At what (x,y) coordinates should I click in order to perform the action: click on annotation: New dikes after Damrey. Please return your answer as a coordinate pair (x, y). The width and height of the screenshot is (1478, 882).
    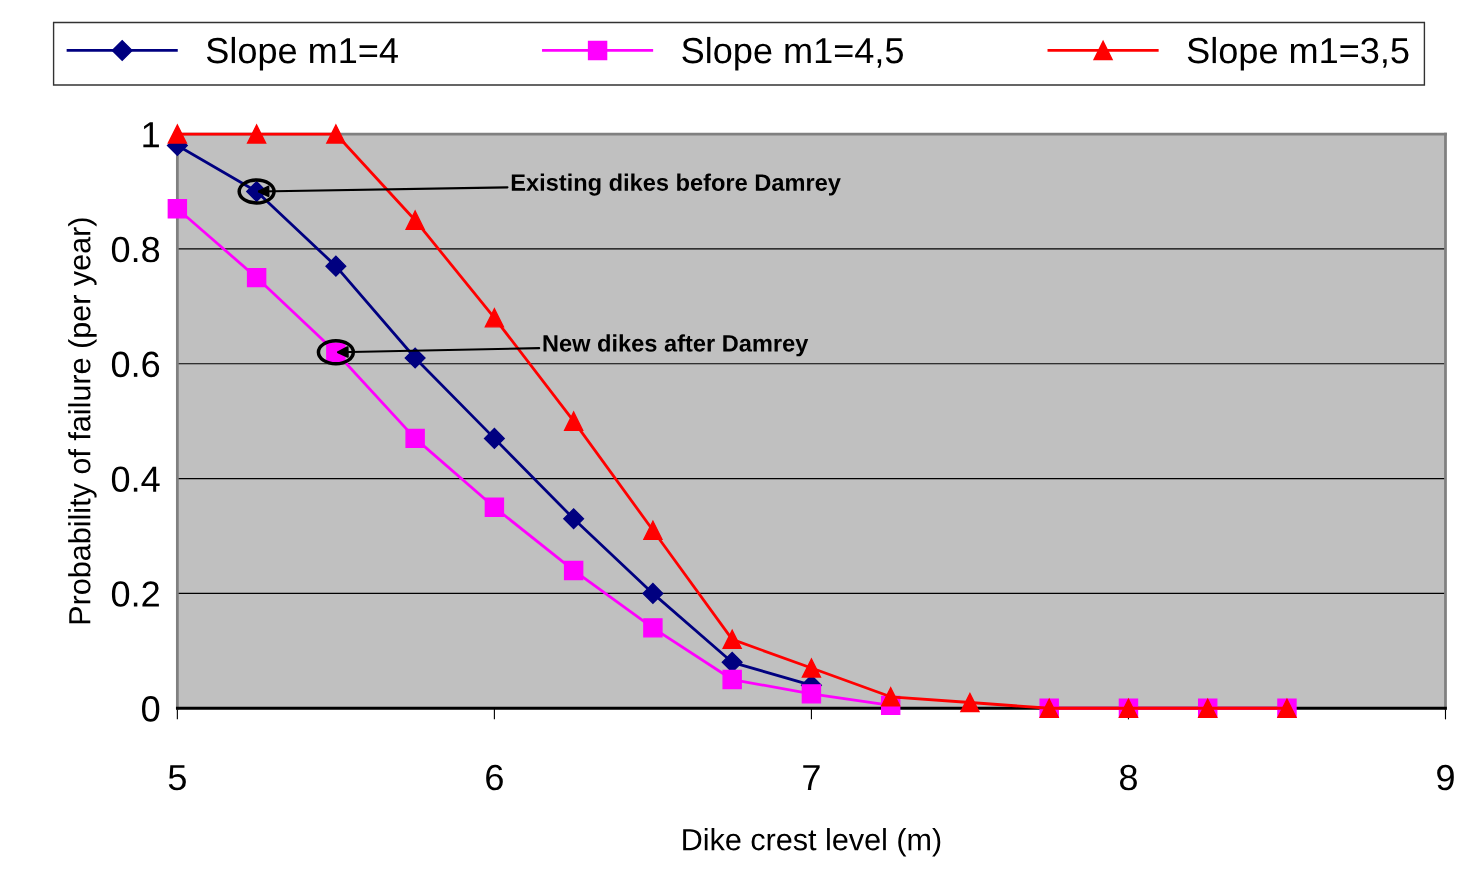
    Looking at the image, I should click on (676, 345).